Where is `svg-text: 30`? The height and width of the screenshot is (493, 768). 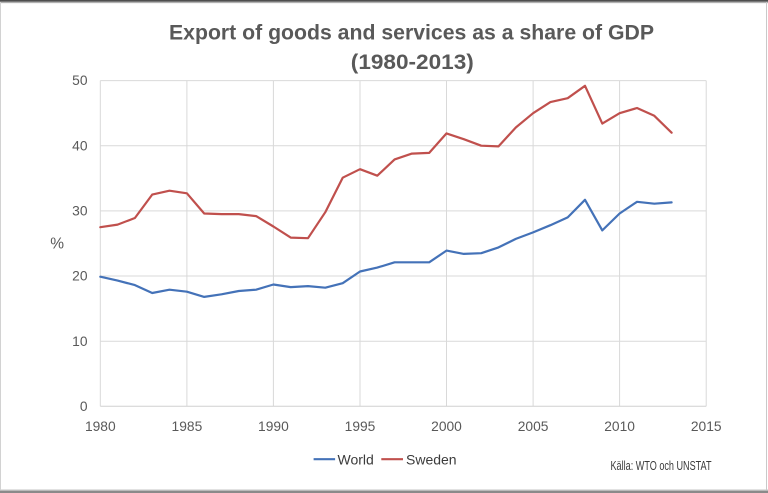 svg-text: 30 is located at coordinates (80, 211).